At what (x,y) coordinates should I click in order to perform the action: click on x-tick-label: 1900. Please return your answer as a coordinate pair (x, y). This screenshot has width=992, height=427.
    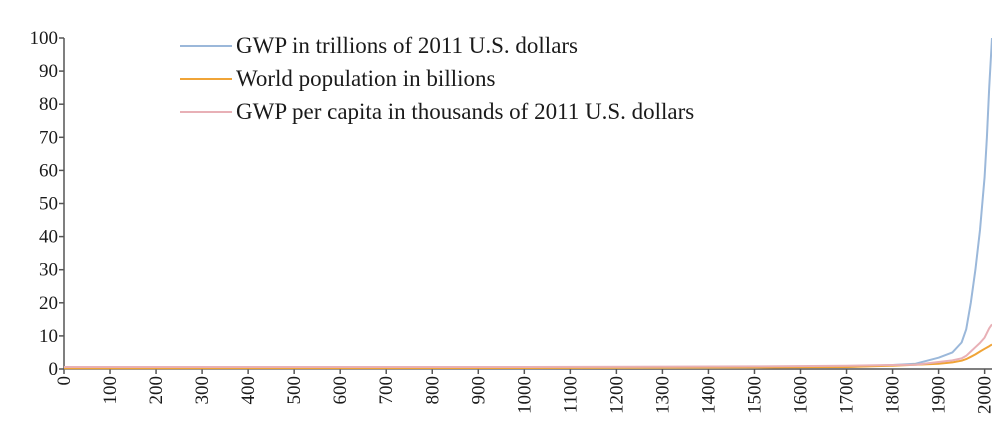
    Looking at the image, I should click on (939, 395).